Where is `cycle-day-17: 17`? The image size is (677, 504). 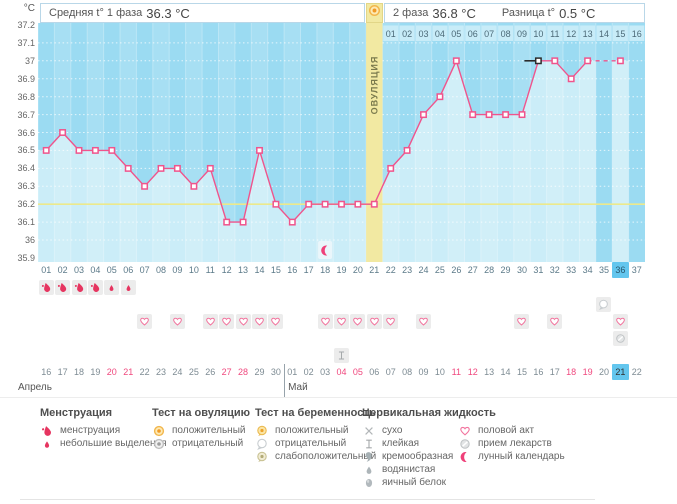
cycle-day-17: 17 is located at coordinates (308, 270).